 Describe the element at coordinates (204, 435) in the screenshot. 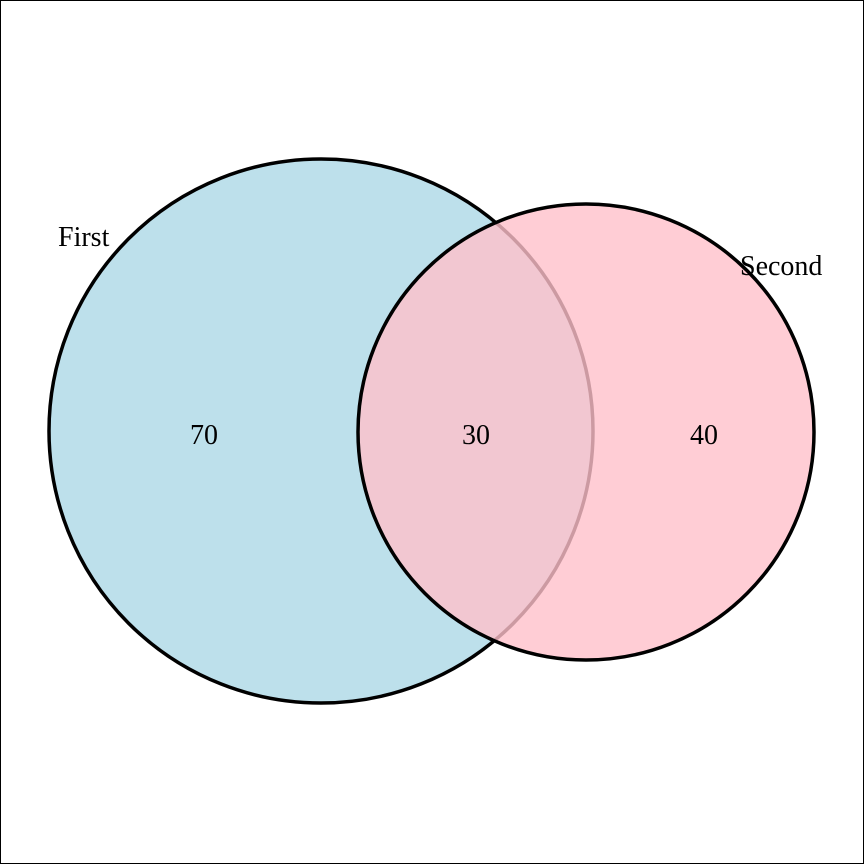

I see `first-only-count: 70` at that location.